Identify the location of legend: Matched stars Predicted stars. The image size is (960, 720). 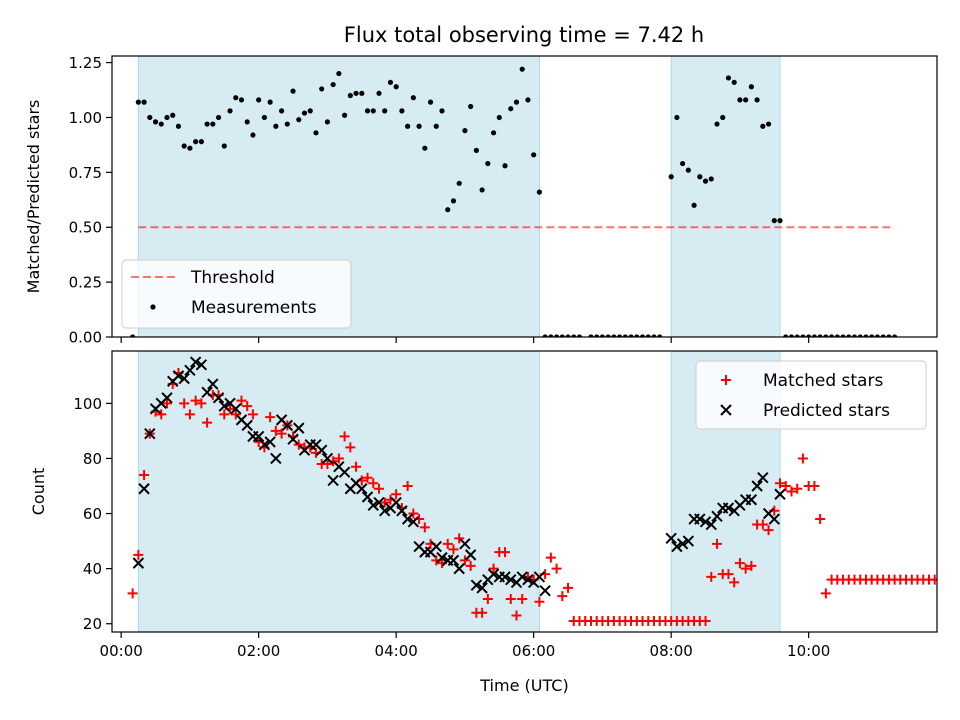
(811, 395).